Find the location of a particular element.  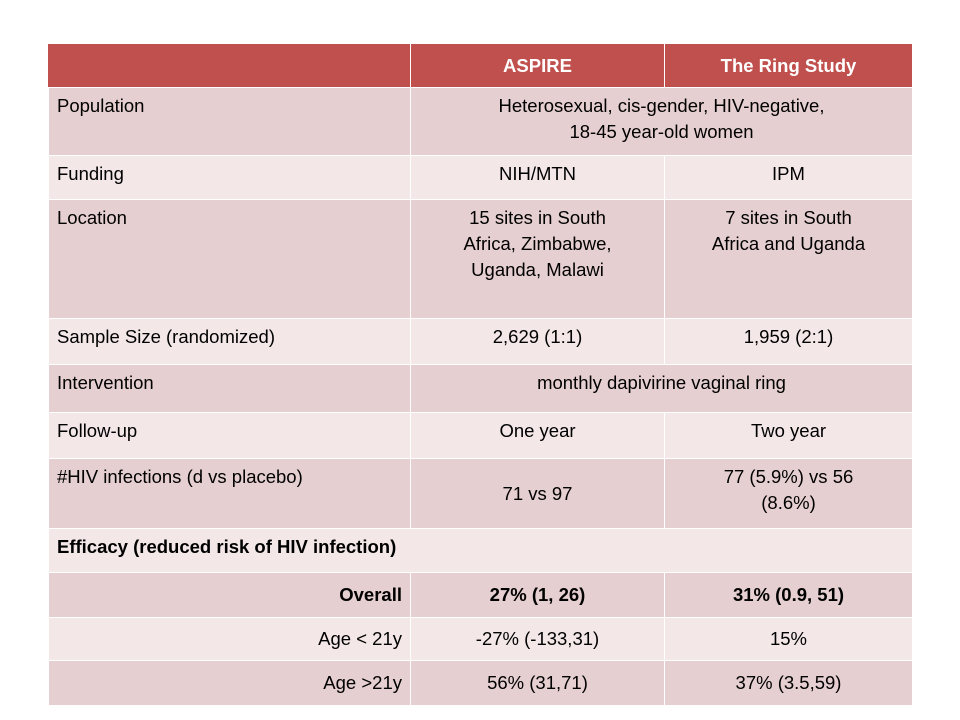

age-over-21-aspire: 56% (31,71) is located at coordinates (537, 683).